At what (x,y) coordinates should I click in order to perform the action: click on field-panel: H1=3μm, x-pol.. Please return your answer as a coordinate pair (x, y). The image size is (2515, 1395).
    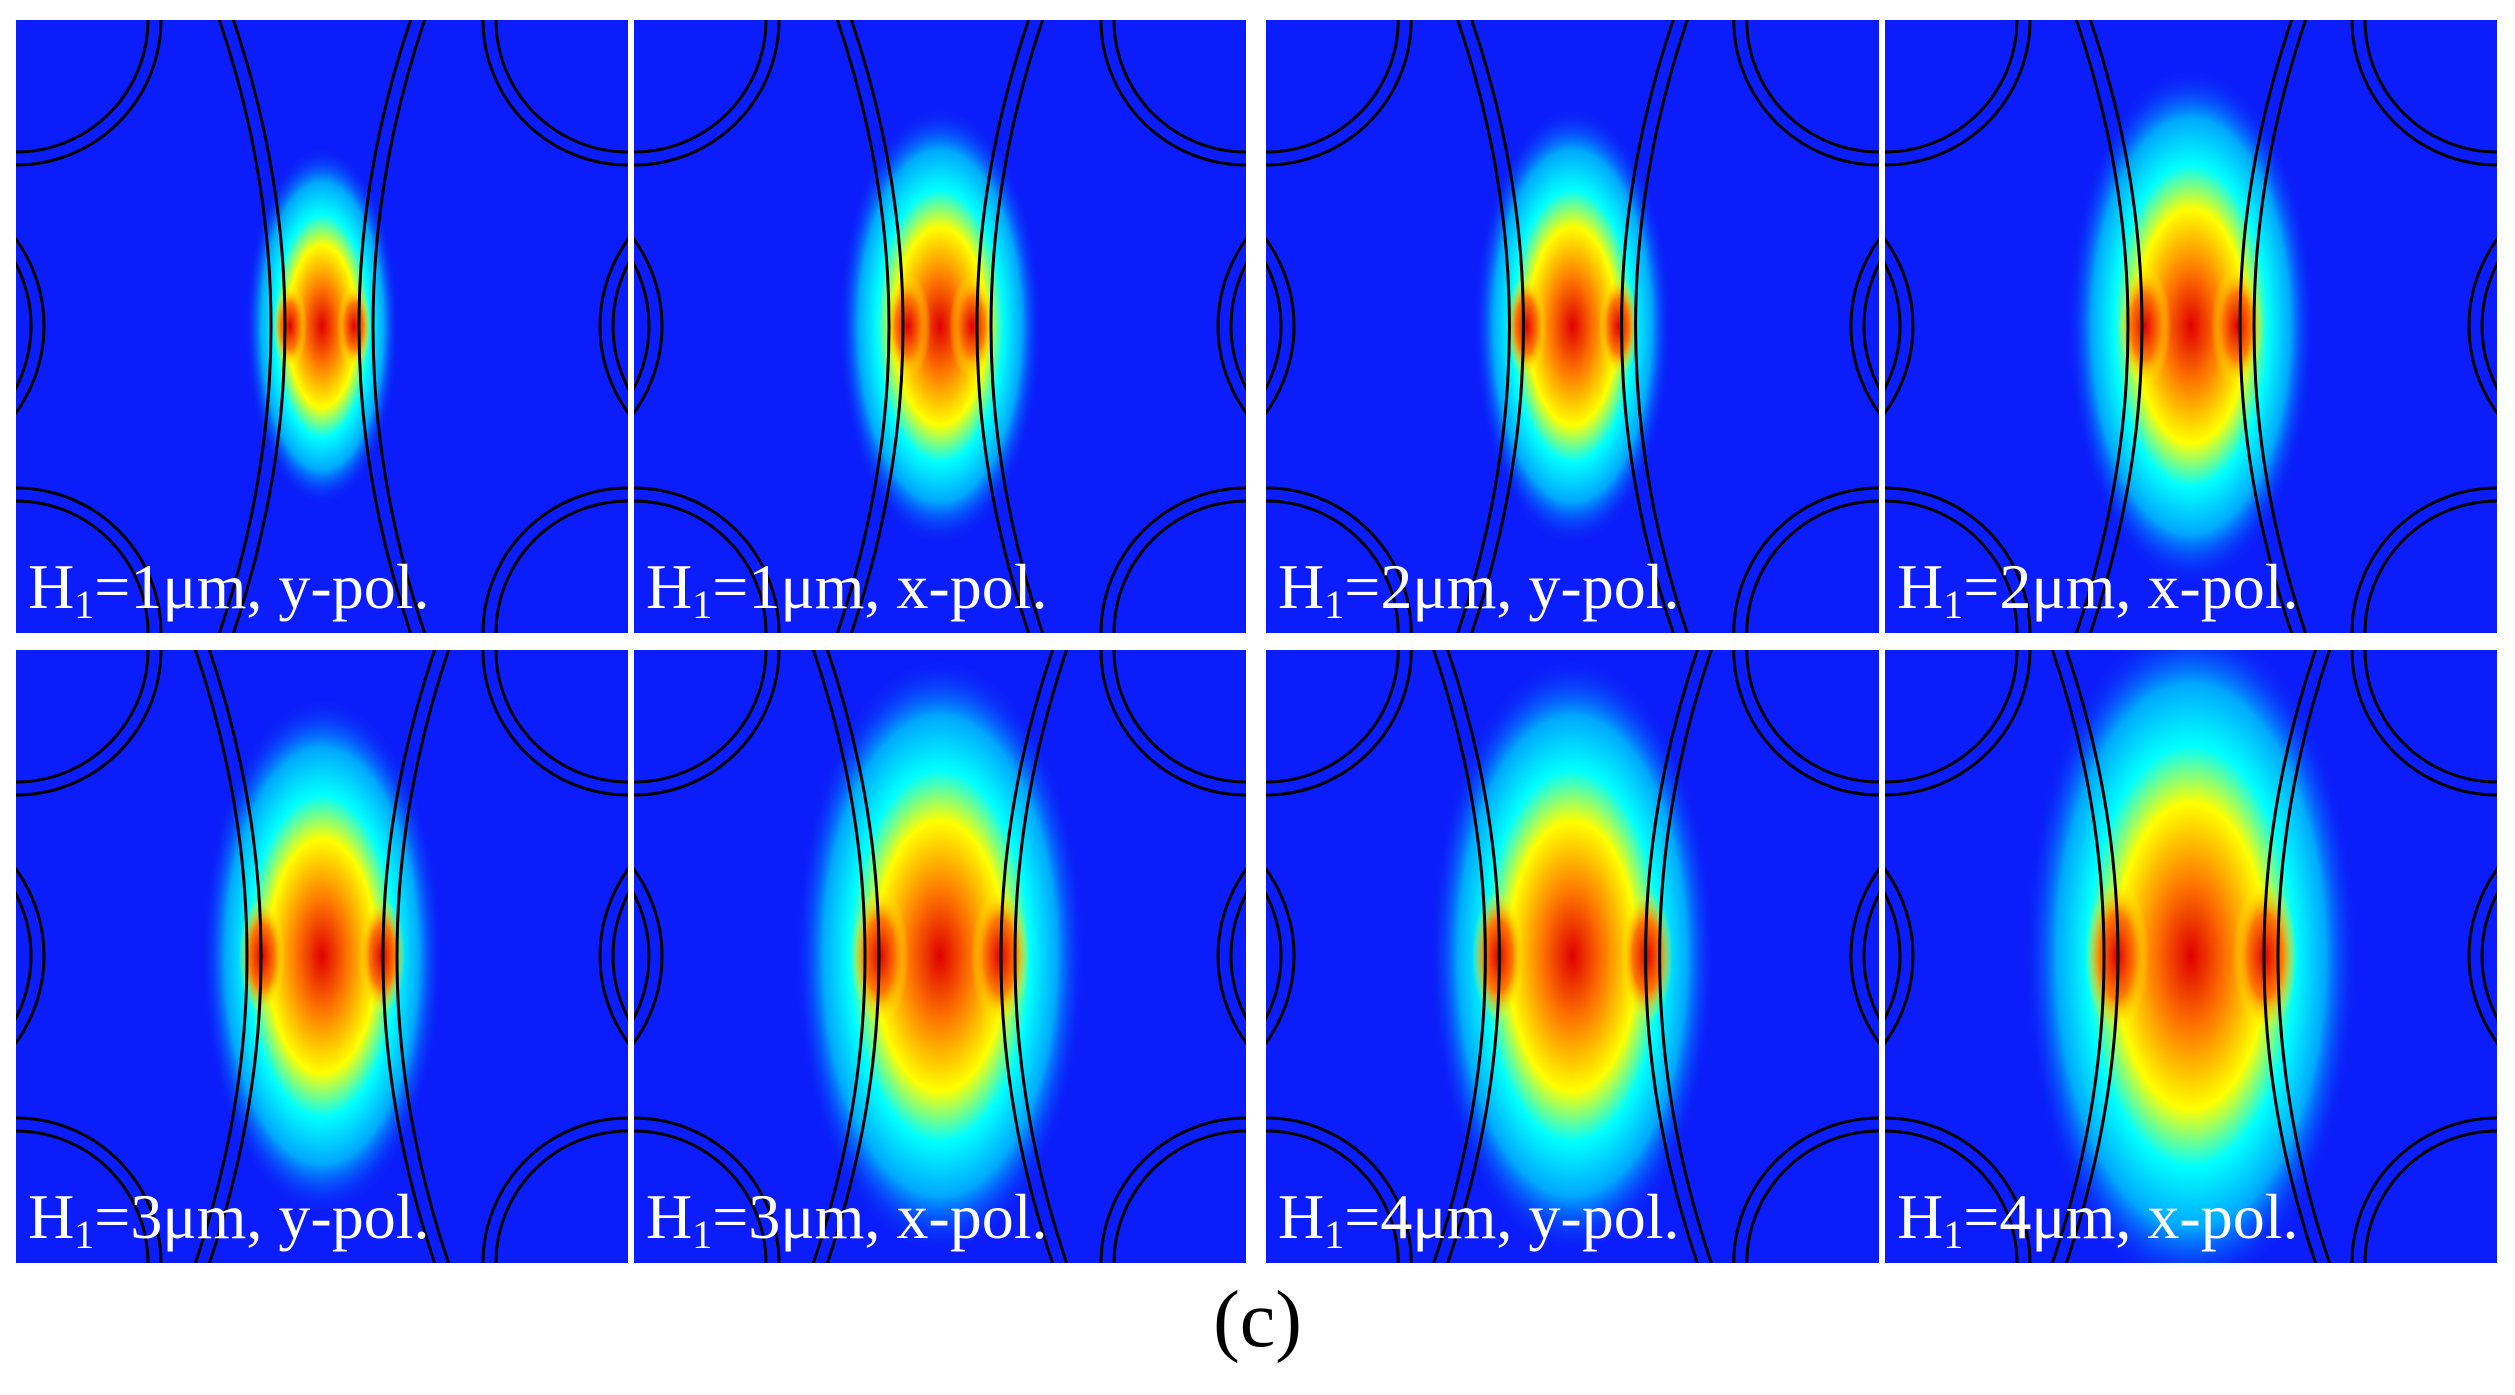
    Looking at the image, I should click on (940, 956).